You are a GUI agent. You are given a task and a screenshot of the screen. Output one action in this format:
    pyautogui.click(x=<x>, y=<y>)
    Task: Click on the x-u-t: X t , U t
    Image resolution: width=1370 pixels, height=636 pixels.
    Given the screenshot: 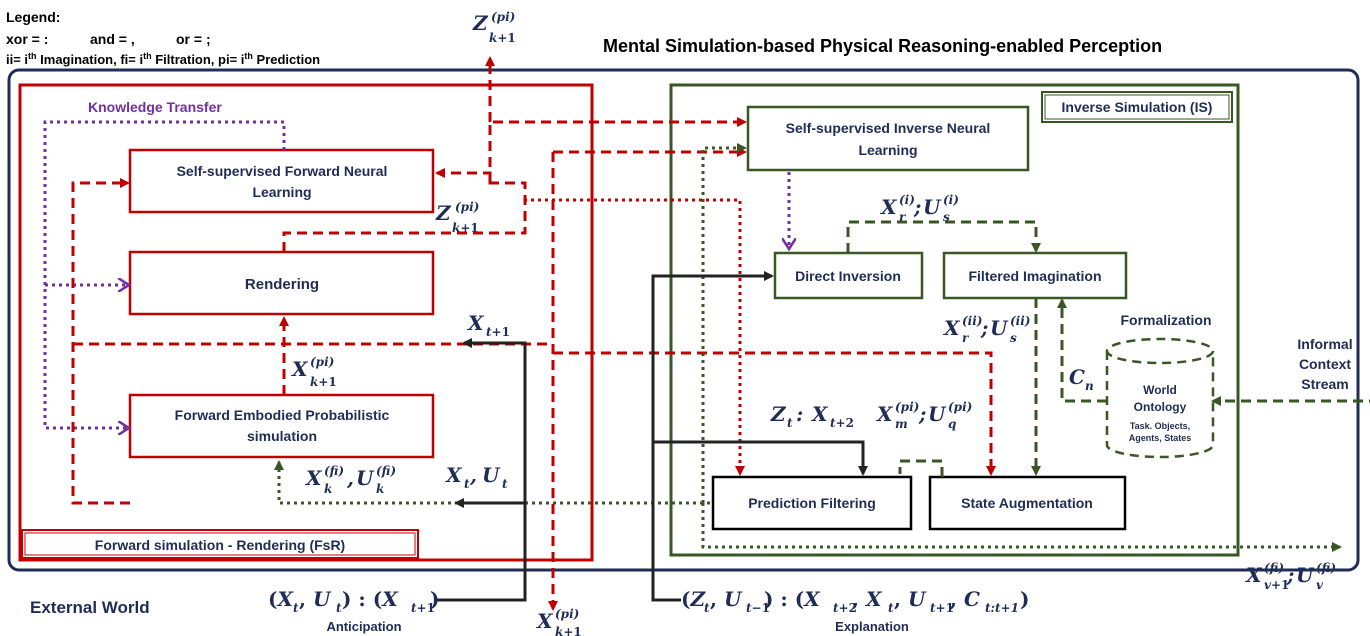 What is the action you would take?
    pyautogui.click(x=476, y=477)
    